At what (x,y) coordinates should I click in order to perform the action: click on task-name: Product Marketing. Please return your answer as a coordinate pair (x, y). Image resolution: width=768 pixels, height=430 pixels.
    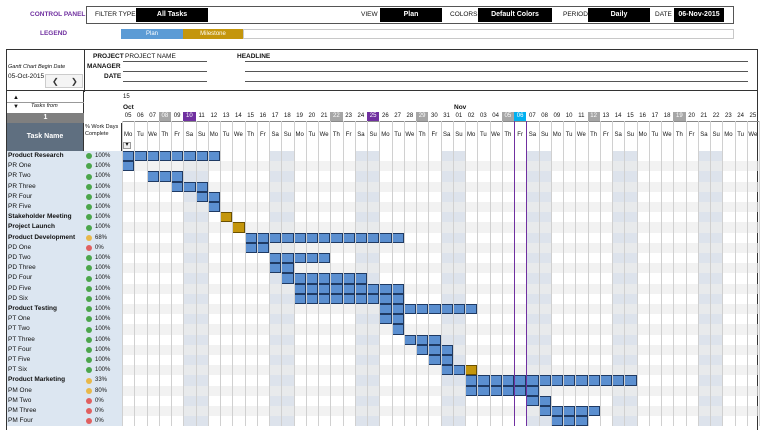
    Looking at the image, I should click on (37, 380).